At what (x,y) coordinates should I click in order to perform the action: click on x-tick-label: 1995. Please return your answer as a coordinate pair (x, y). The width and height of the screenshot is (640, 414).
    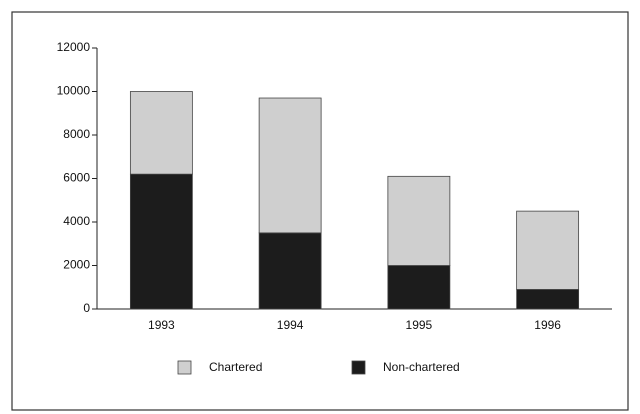
    Looking at the image, I should click on (419, 325).